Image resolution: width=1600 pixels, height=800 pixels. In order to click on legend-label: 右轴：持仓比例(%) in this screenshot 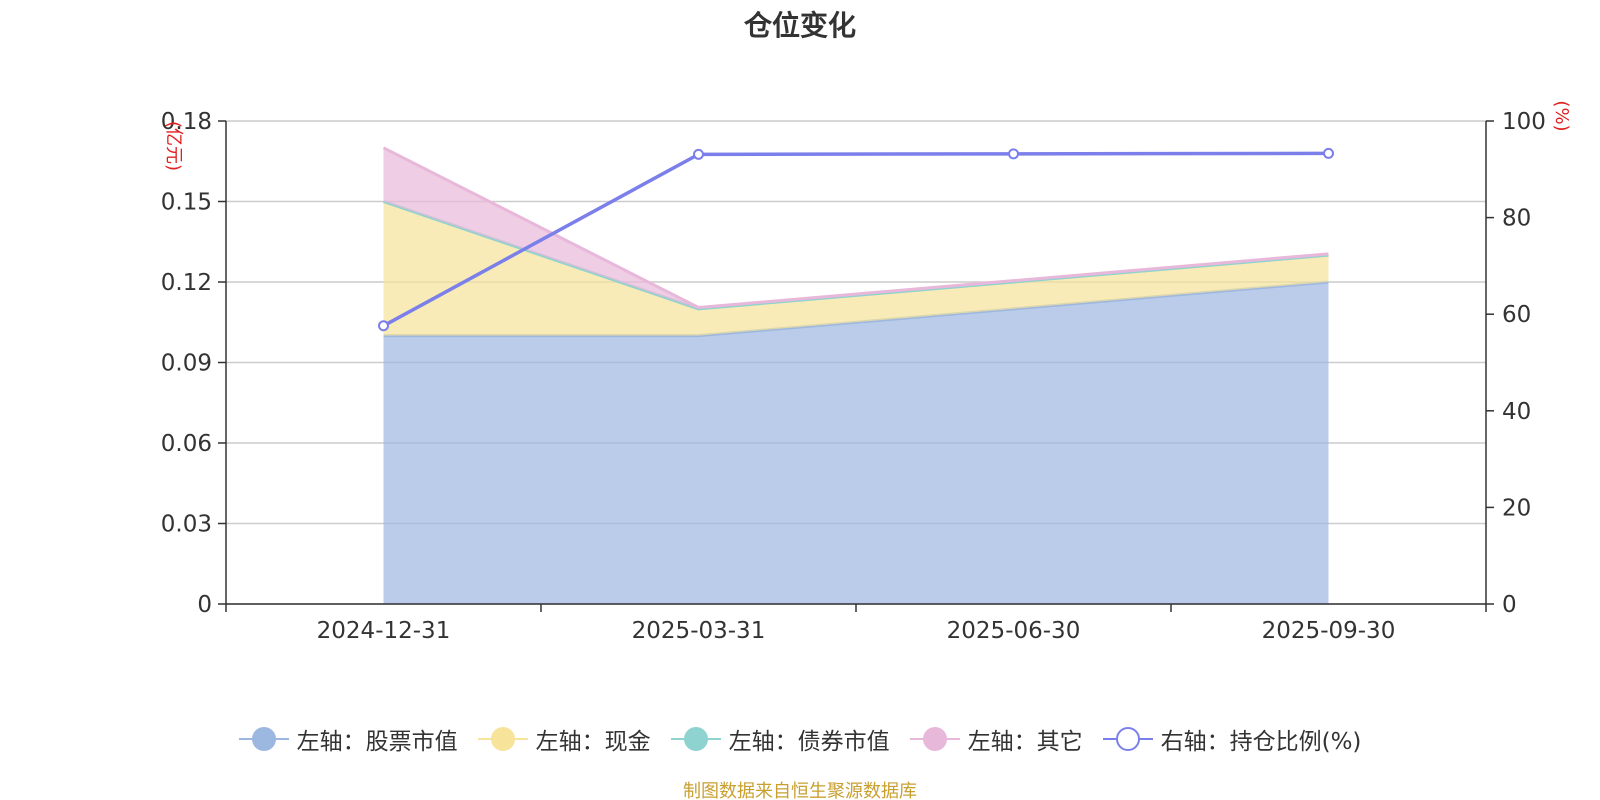, I will do `click(1261, 742)`.